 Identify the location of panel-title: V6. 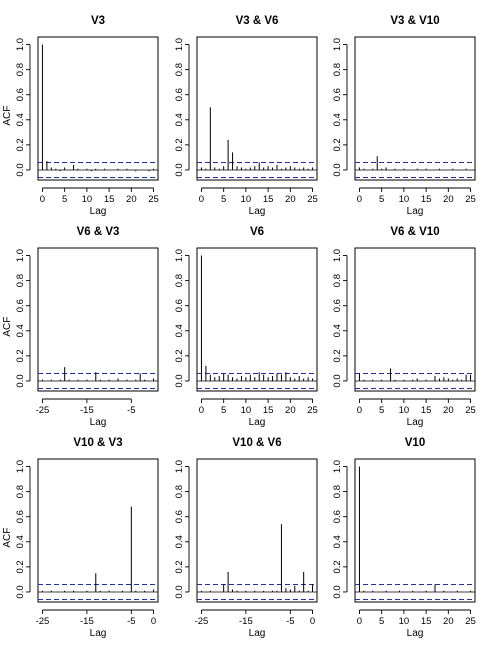
(257, 232).